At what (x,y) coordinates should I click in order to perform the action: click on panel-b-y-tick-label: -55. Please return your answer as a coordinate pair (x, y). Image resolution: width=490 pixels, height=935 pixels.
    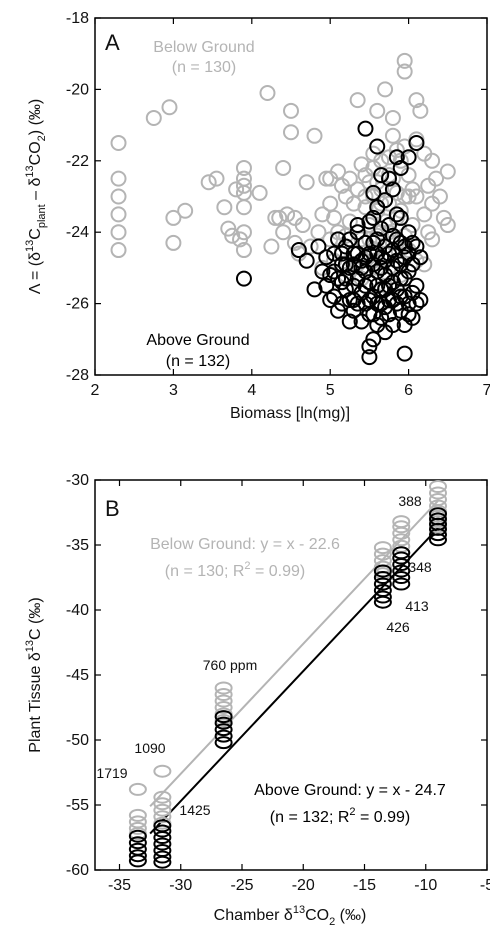
    Looking at the image, I should click on (77, 805).